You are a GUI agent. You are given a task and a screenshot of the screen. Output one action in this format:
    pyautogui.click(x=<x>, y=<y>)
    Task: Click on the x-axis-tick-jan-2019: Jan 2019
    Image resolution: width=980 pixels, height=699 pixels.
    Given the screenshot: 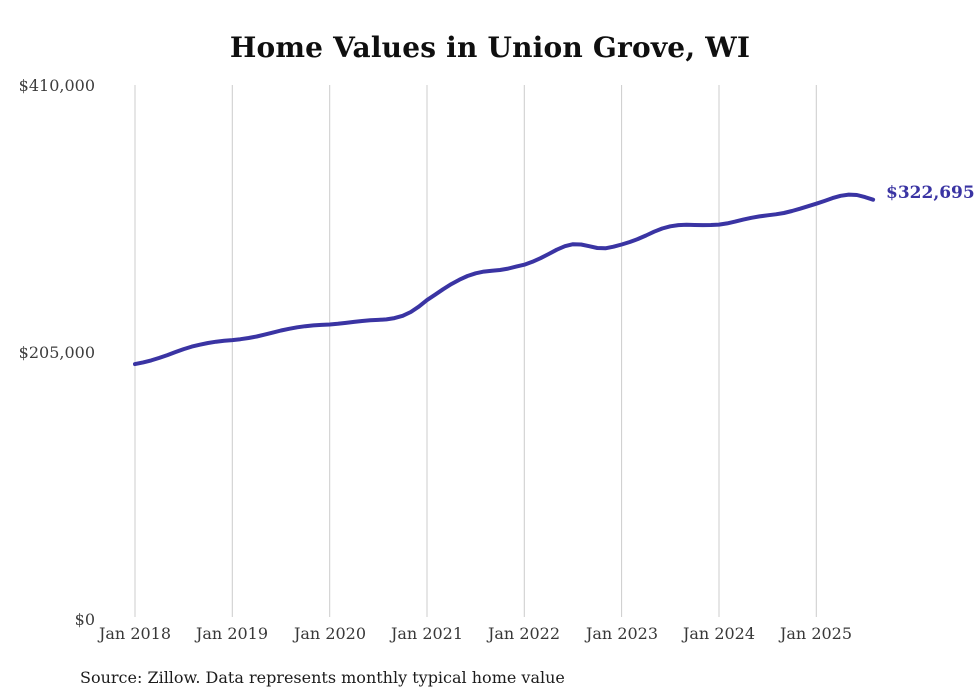 What is the action you would take?
    pyautogui.click(x=232, y=633)
    